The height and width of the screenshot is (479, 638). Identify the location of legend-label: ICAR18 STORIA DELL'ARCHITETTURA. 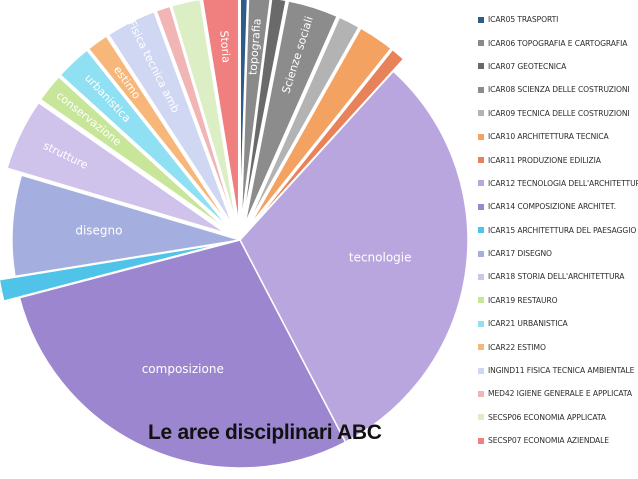
(556, 277).